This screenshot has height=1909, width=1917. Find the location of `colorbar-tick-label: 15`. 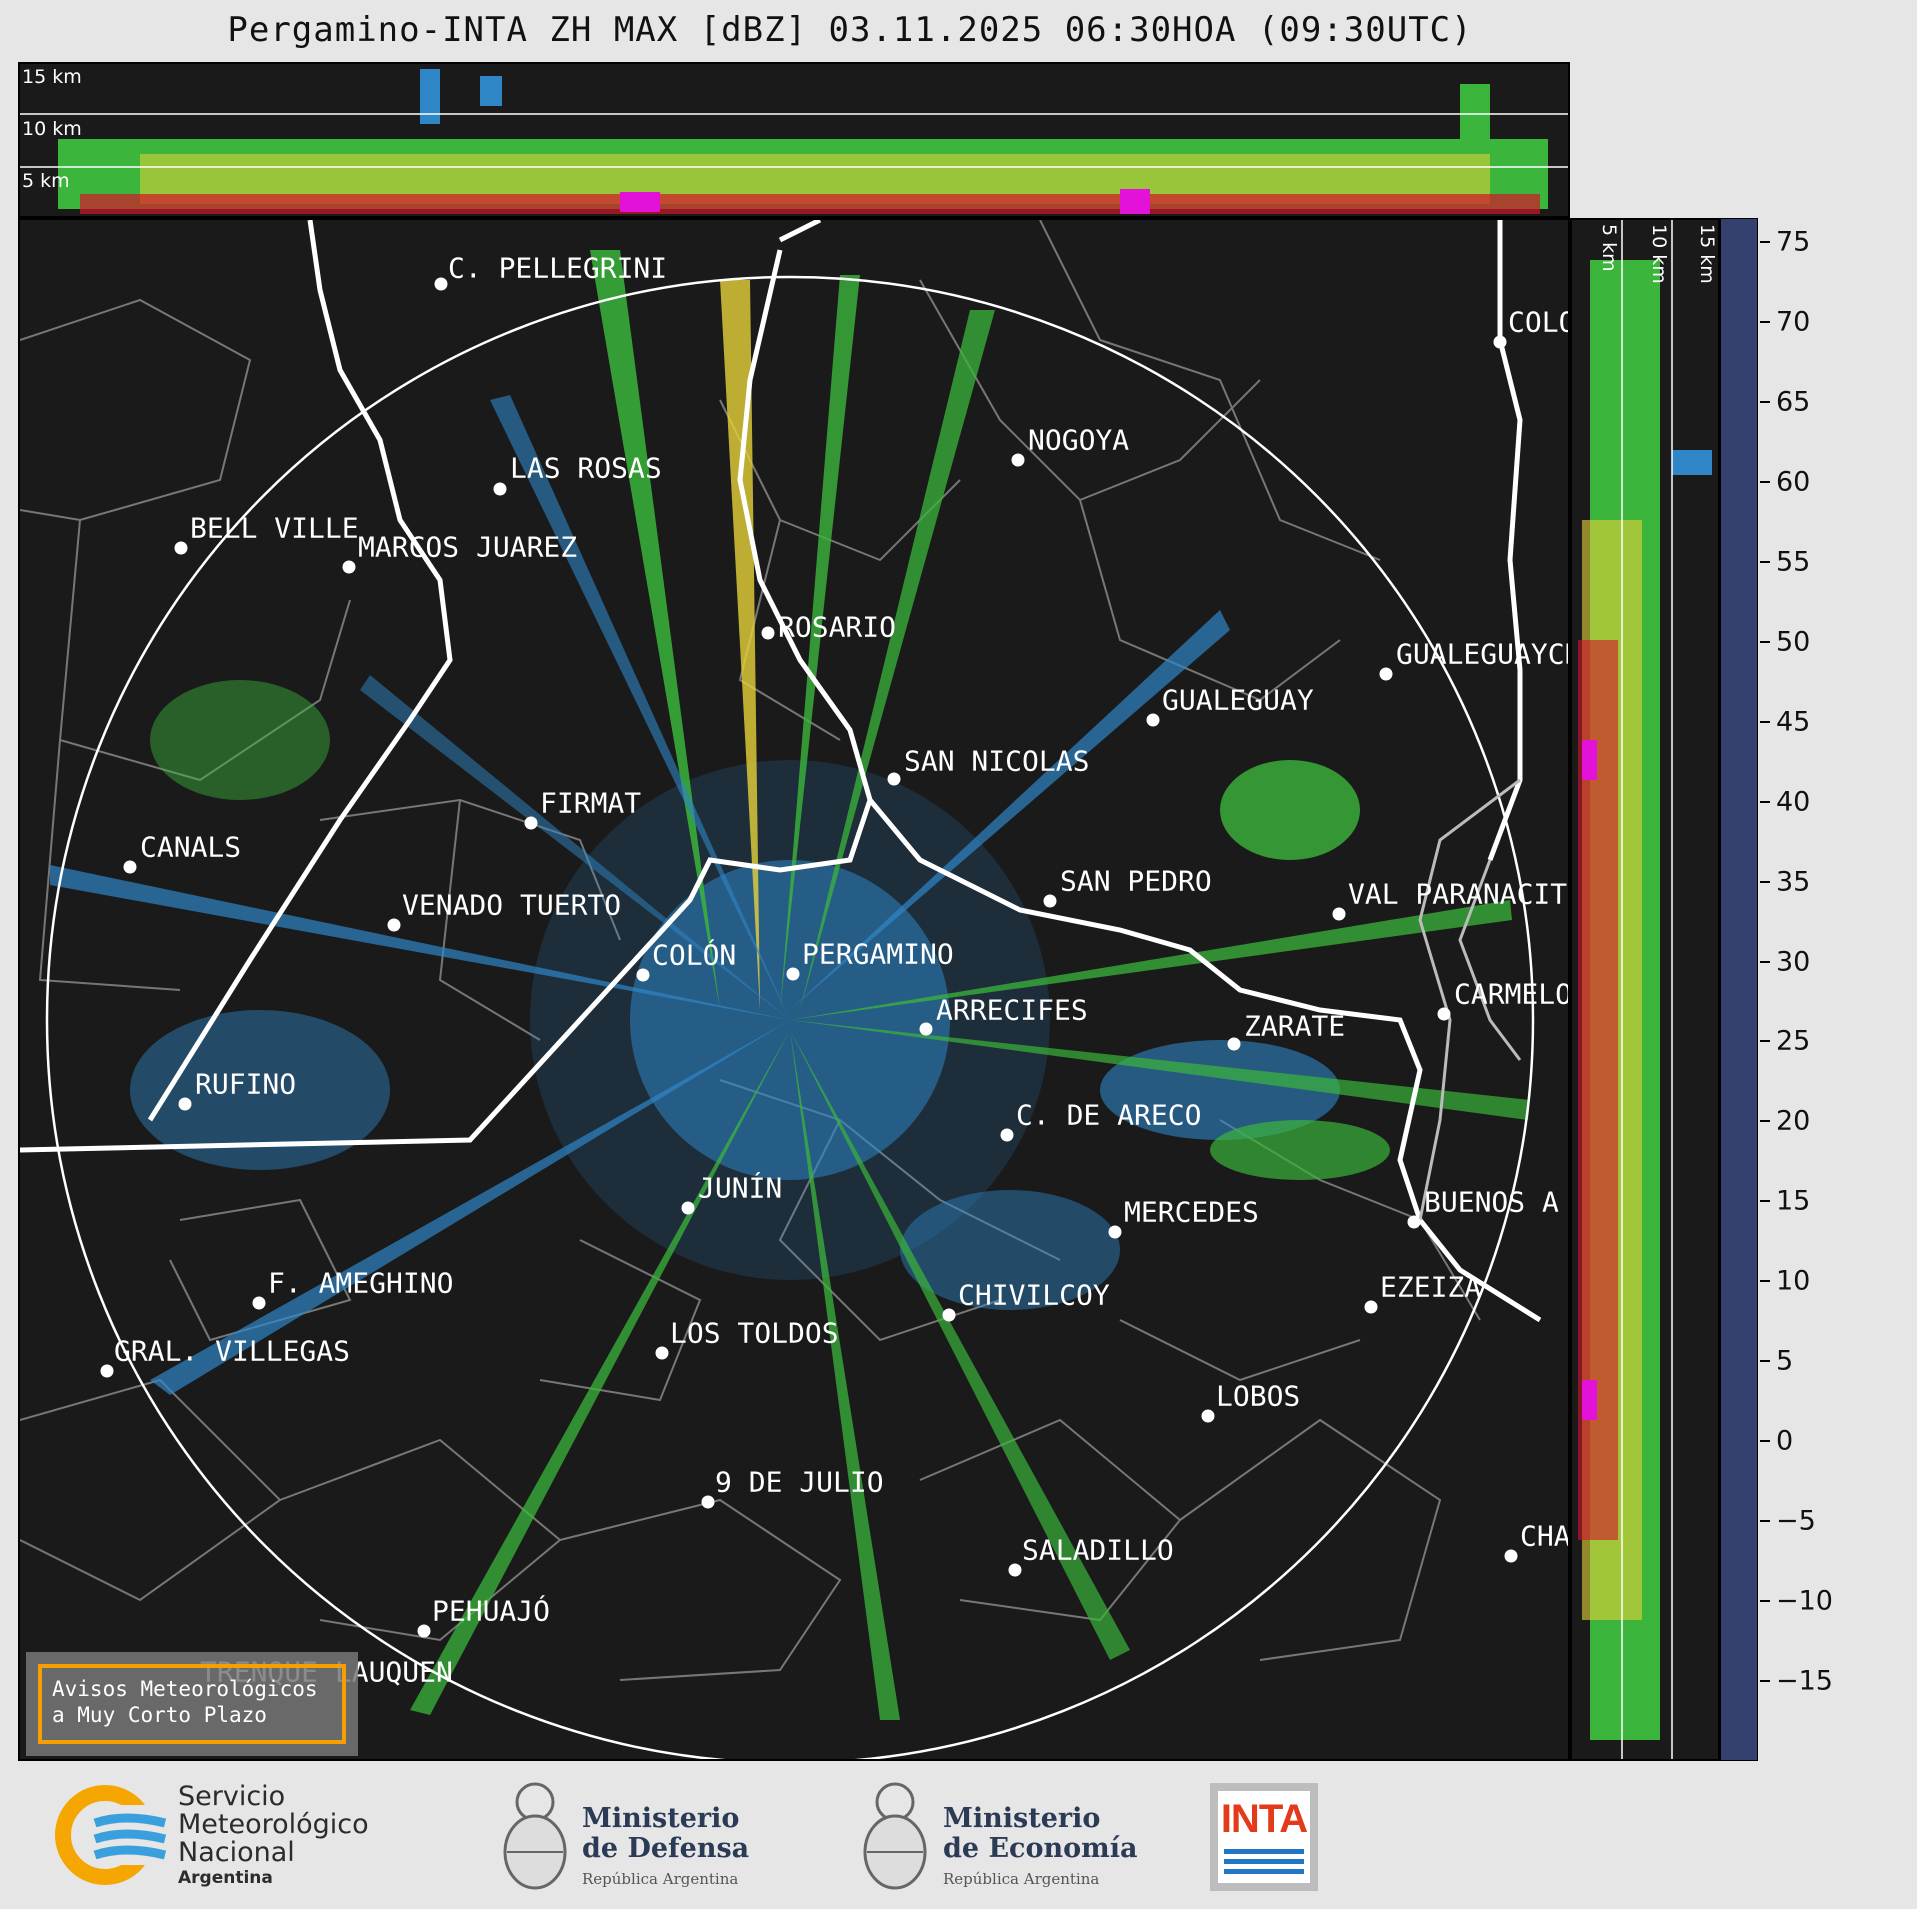

colorbar-tick-label: 15 is located at coordinates (1793, 1201).